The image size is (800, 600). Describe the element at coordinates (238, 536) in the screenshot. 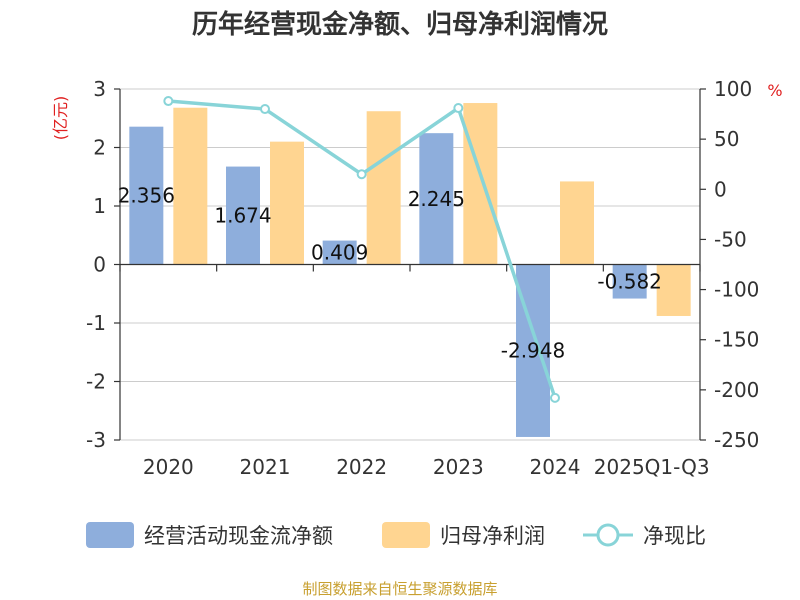

I see `legend-label-cashflow: 经营活动现金流净额` at that location.